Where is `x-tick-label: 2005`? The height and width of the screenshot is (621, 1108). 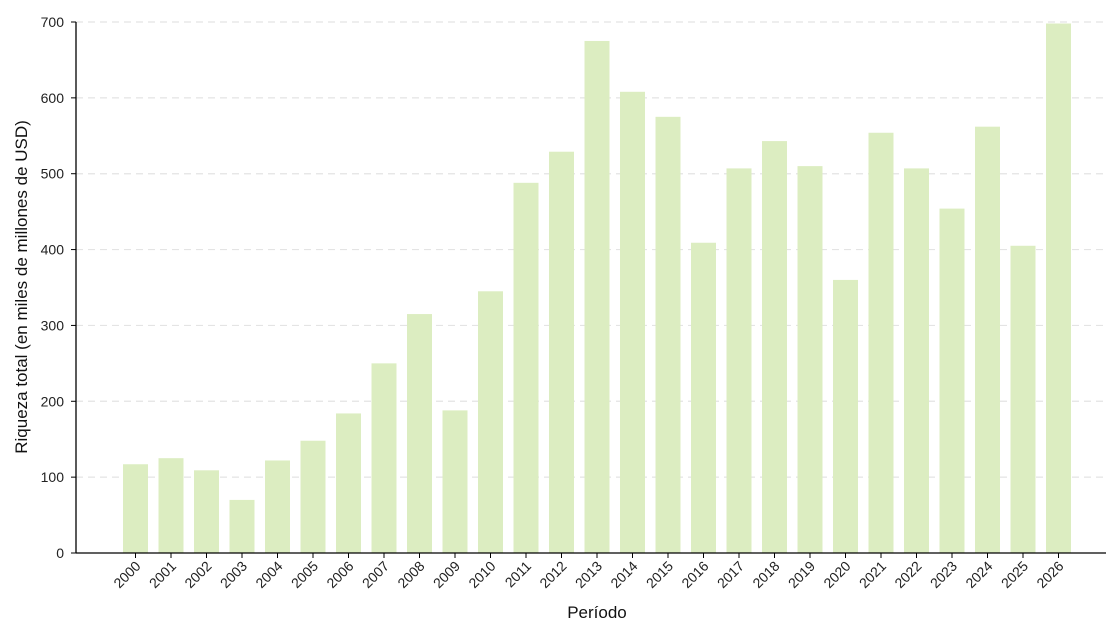
x-tick-label: 2005 is located at coordinates (304, 574).